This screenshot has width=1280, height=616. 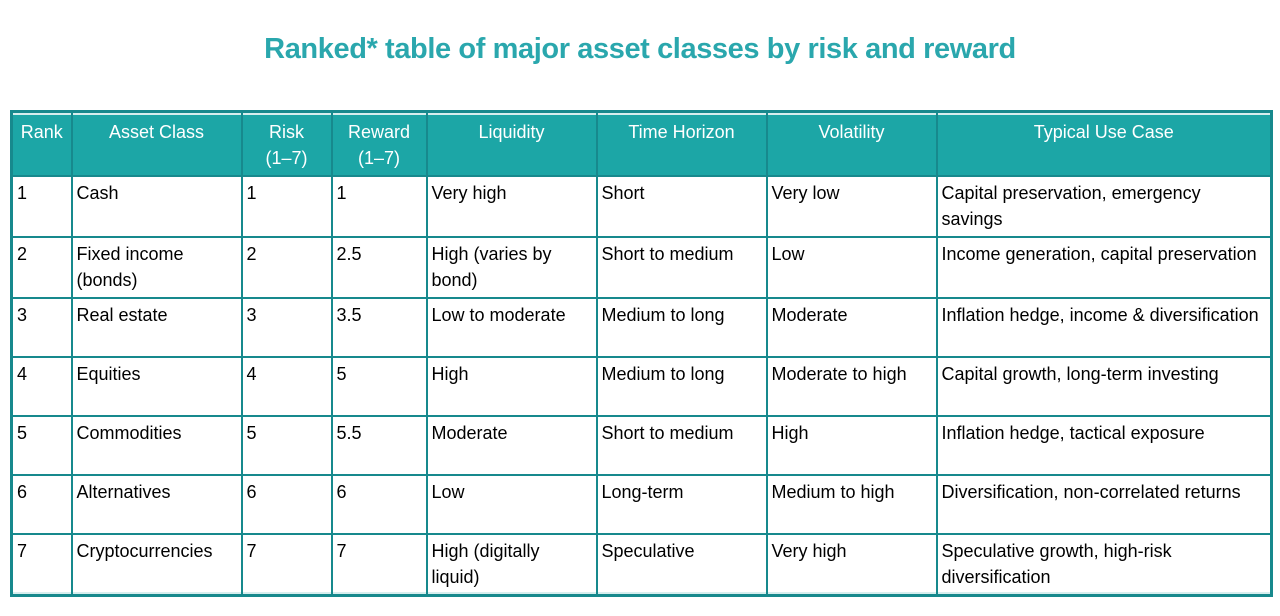 What do you see at coordinates (681, 144) in the screenshot?
I see `header-cell-time-horizon: Time Horizon` at bounding box center [681, 144].